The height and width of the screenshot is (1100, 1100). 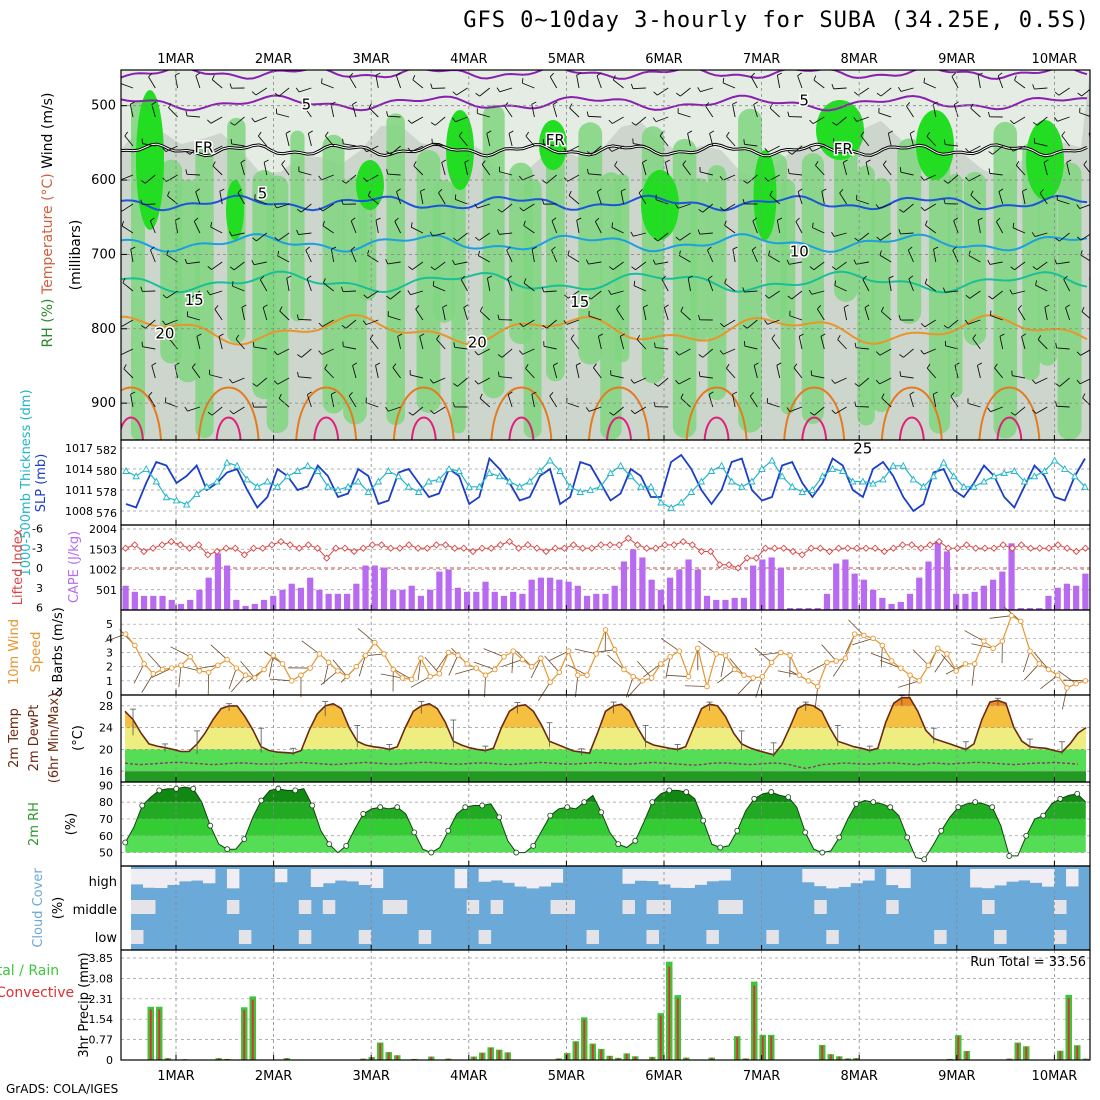 I want to click on day-label-top: 4MAR, so click(x=468, y=59).